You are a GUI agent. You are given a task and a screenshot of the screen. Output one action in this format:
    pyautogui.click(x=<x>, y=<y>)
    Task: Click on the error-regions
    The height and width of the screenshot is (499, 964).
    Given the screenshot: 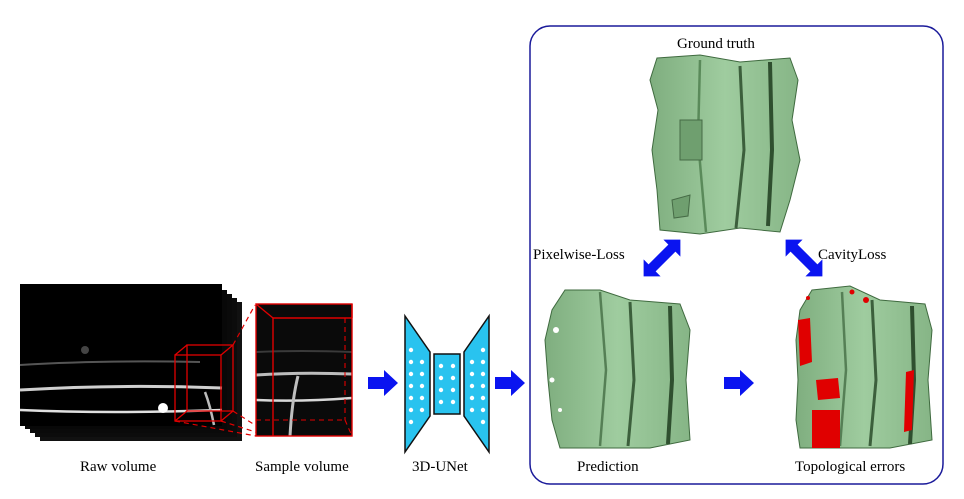 What is the action you would take?
    pyautogui.click(x=856, y=368)
    